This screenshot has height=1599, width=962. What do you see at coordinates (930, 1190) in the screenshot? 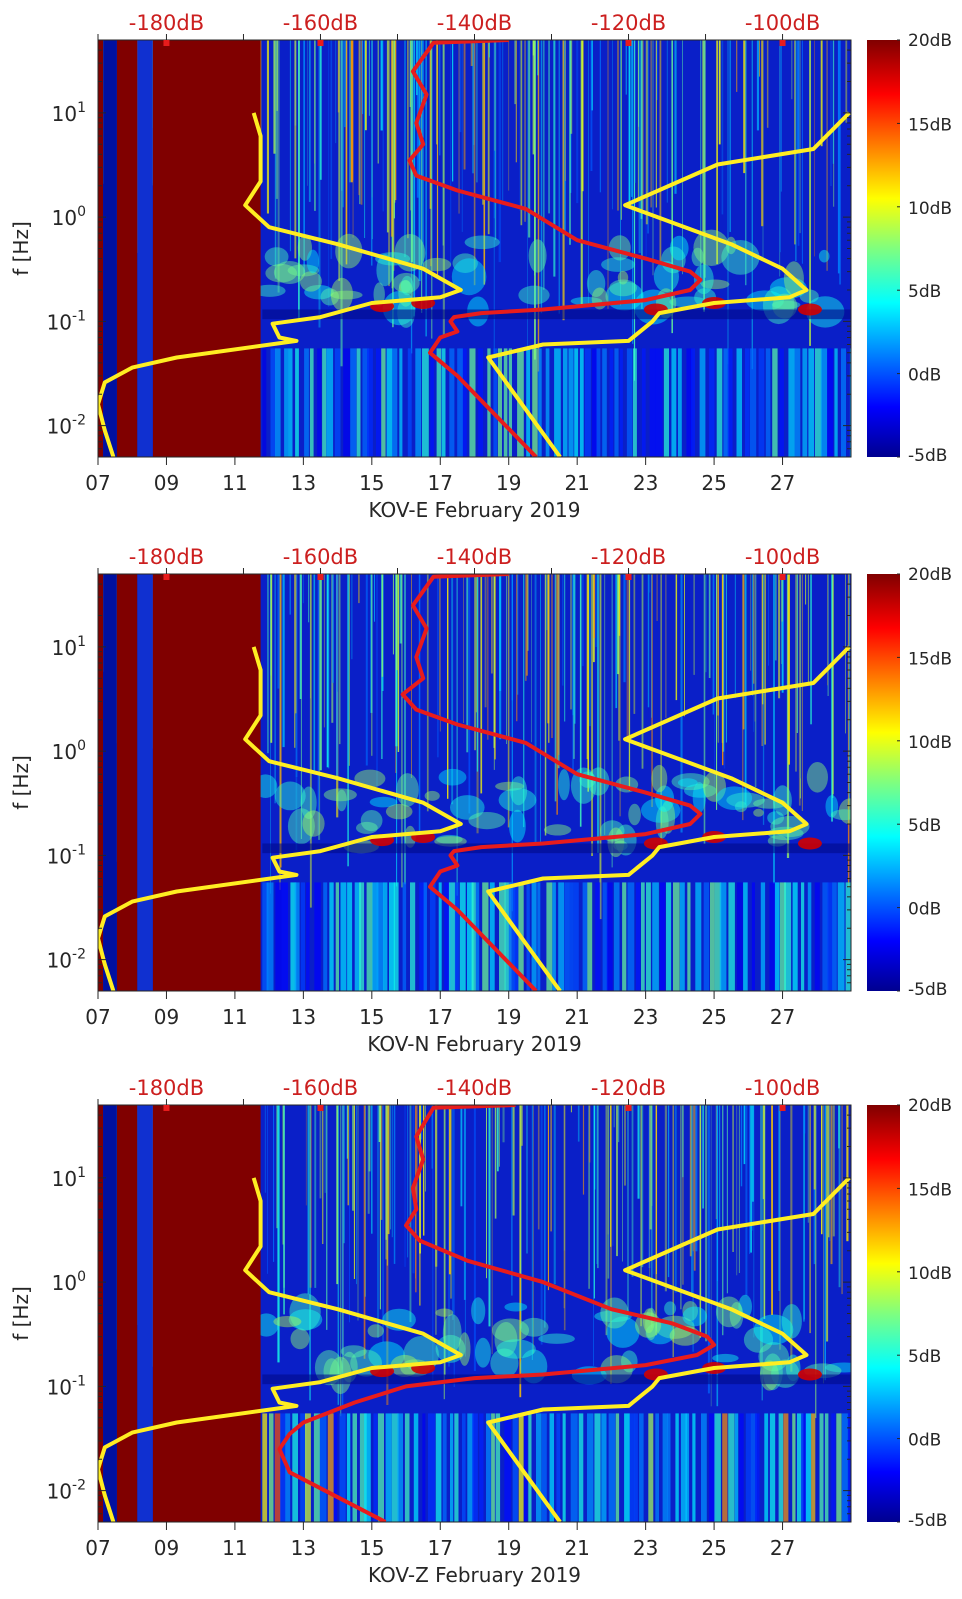
I see `colorbar-label: 15dB` at bounding box center [930, 1190].